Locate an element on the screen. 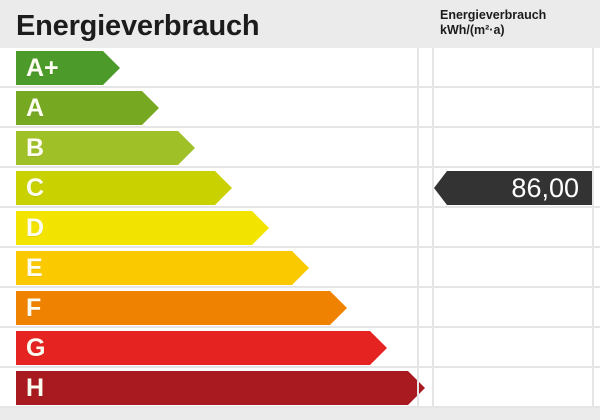 The image size is (600, 420). value-indicator: 86,00 is located at coordinates (513, 188).